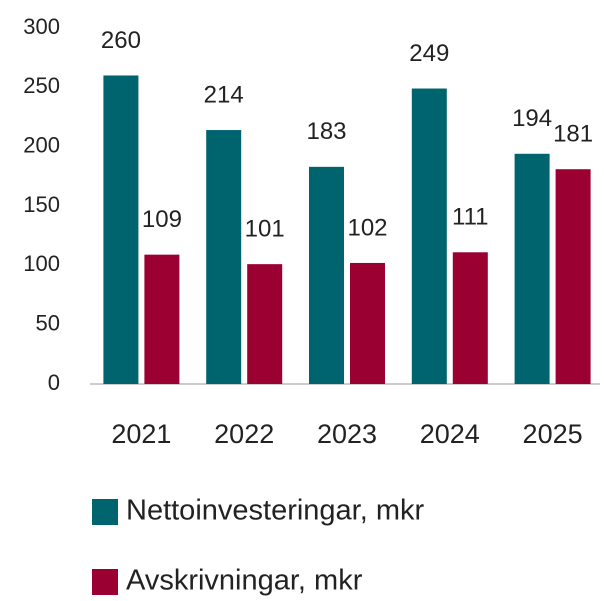 The image size is (604, 601). I want to click on x-tick-label: 2025, so click(553, 434).